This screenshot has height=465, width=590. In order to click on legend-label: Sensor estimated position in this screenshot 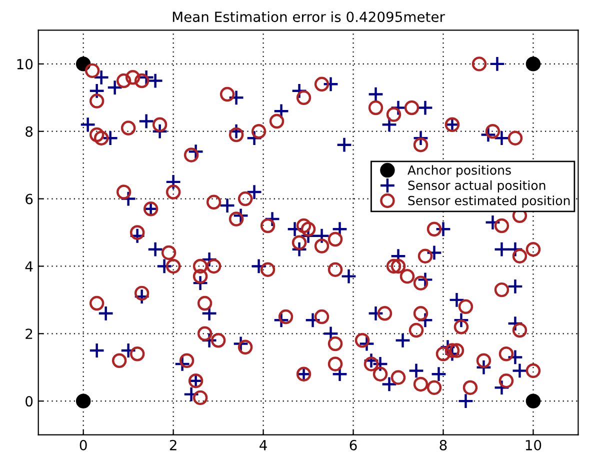, I will do `click(489, 202)`.